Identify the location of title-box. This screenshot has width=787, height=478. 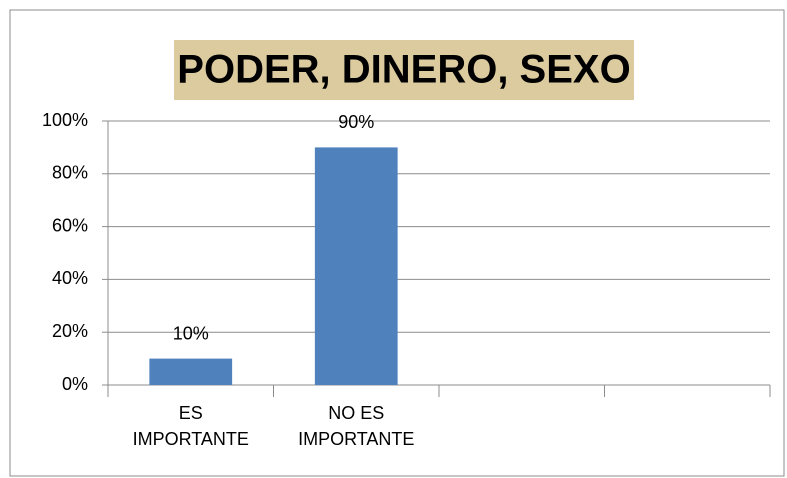
(404, 70).